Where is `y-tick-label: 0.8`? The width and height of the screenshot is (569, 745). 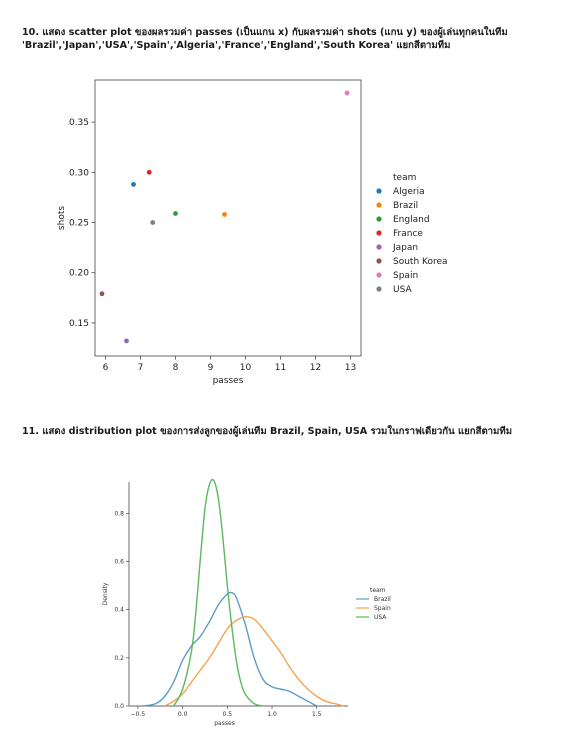 y-tick-label: 0.8 is located at coordinates (119, 513).